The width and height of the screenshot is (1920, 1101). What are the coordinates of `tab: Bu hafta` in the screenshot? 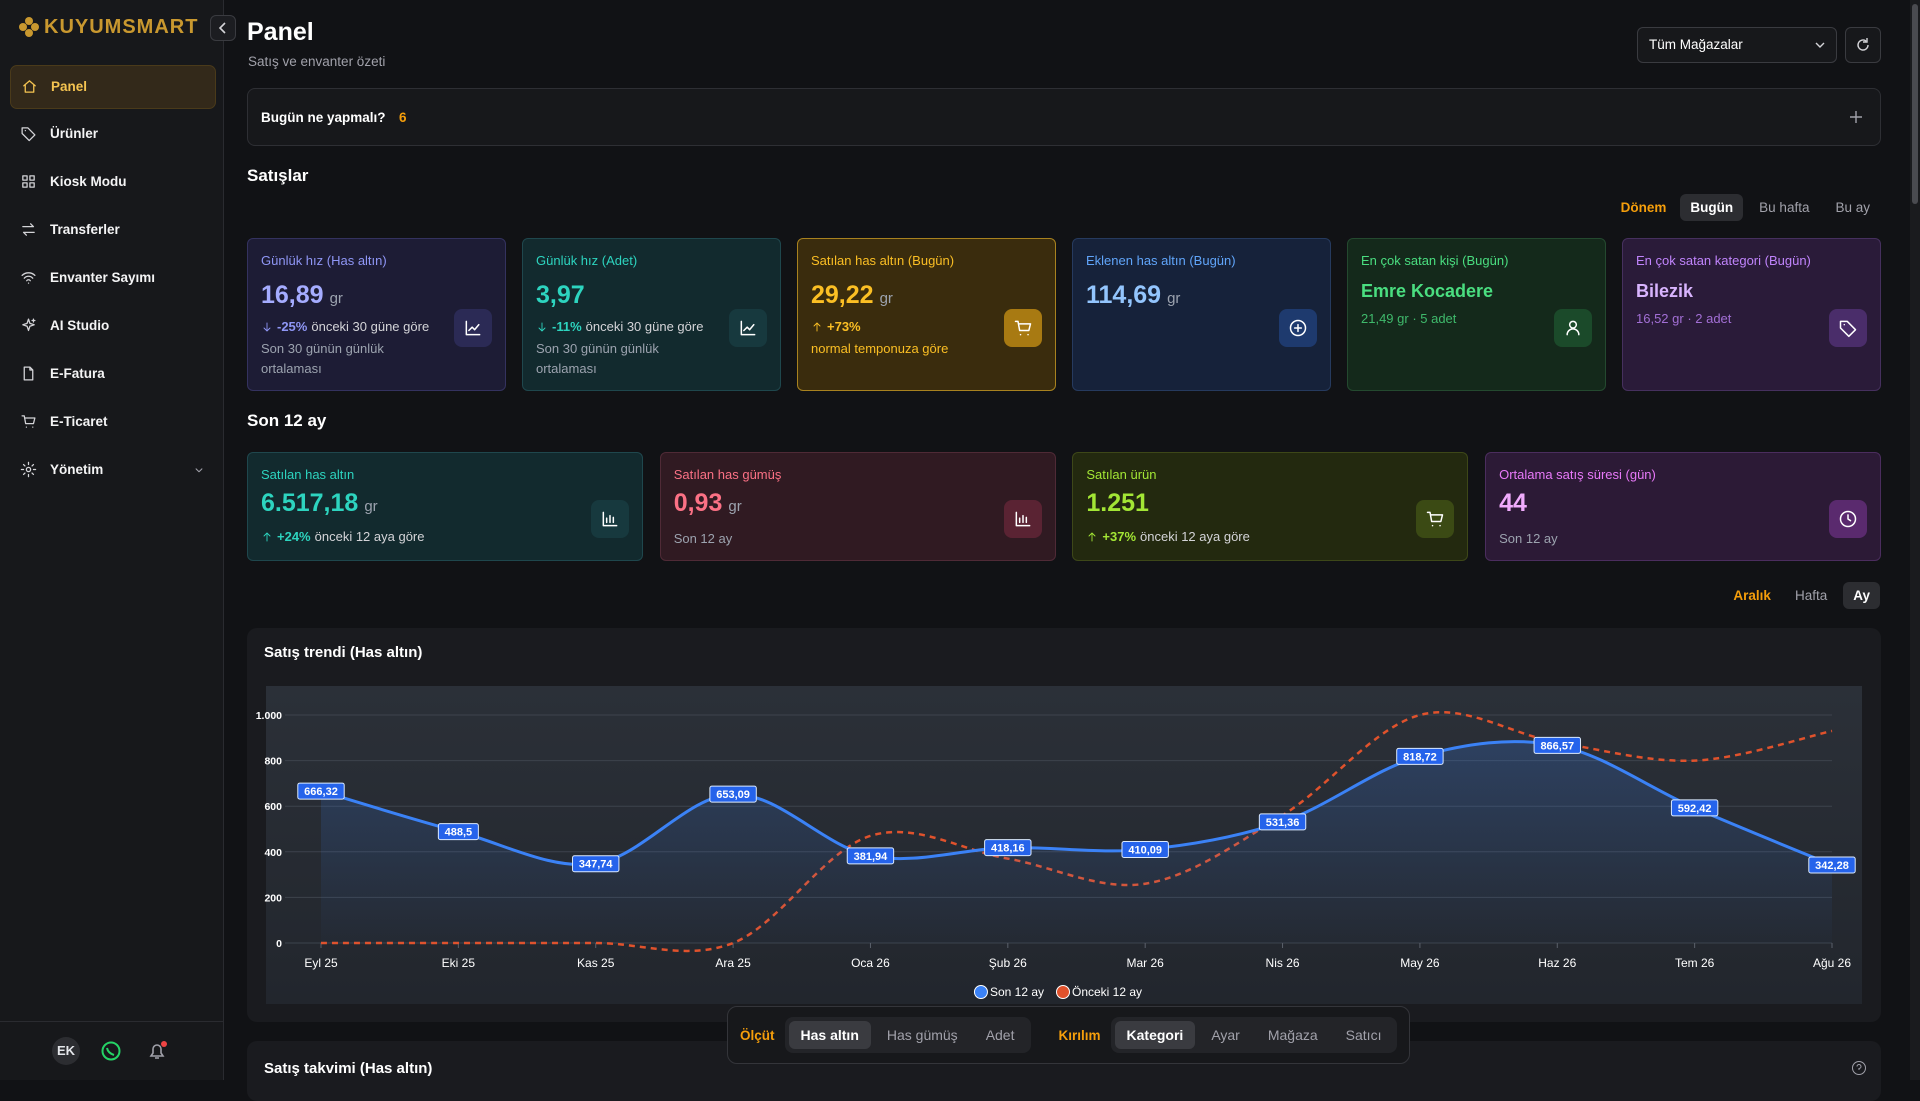 It's located at (1784, 207).